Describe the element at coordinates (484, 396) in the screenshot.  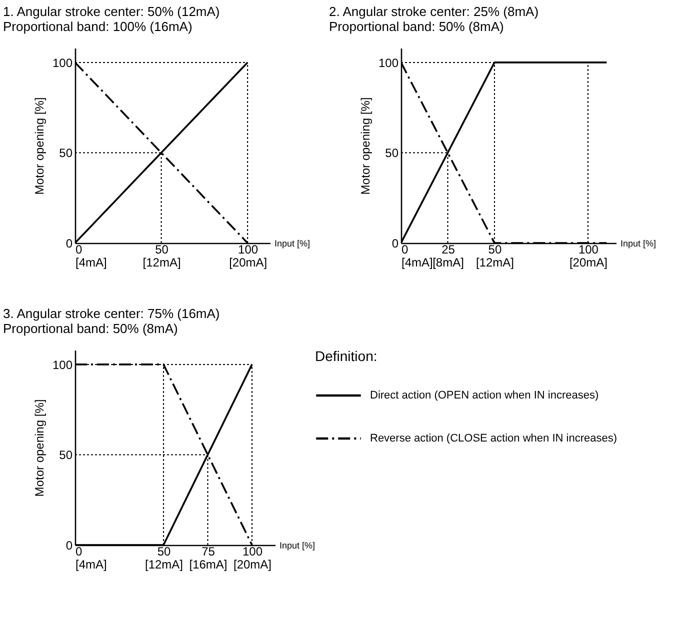
I see `legend-label: Direct action (OPEN action when IN increases)` at that location.